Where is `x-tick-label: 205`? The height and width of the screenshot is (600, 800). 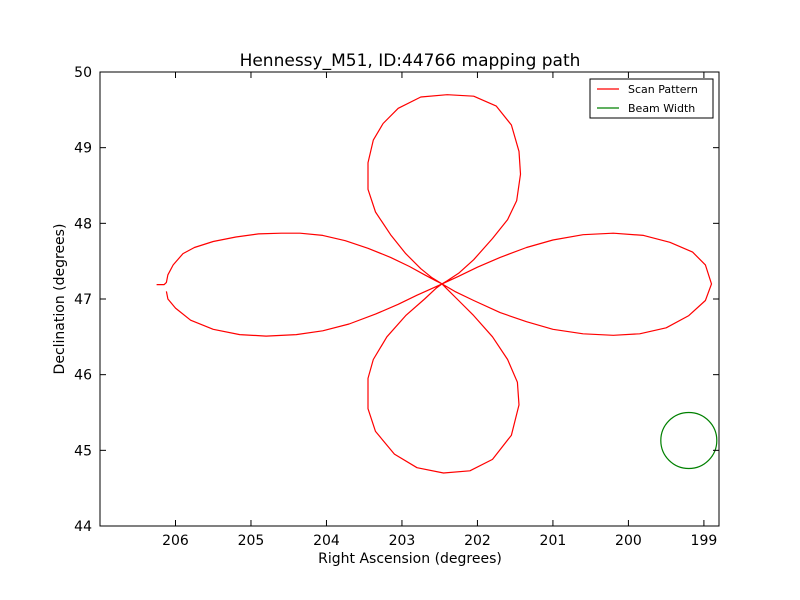 x-tick-label: 205 is located at coordinates (251, 541).